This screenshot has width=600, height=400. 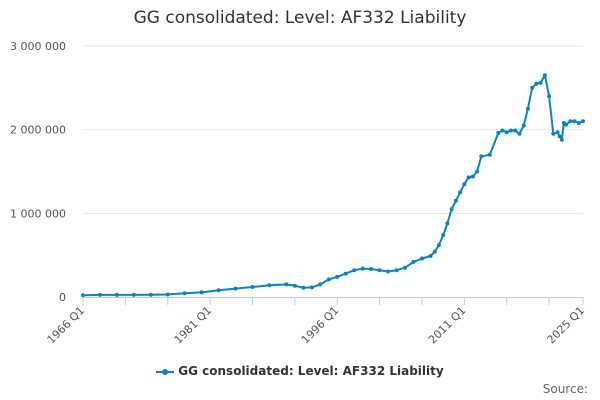 What do you see at coordinates (566, 325) in the screenshot?
I see `x-tick-label: 2025 Q1` at bounding box center [566, 325].